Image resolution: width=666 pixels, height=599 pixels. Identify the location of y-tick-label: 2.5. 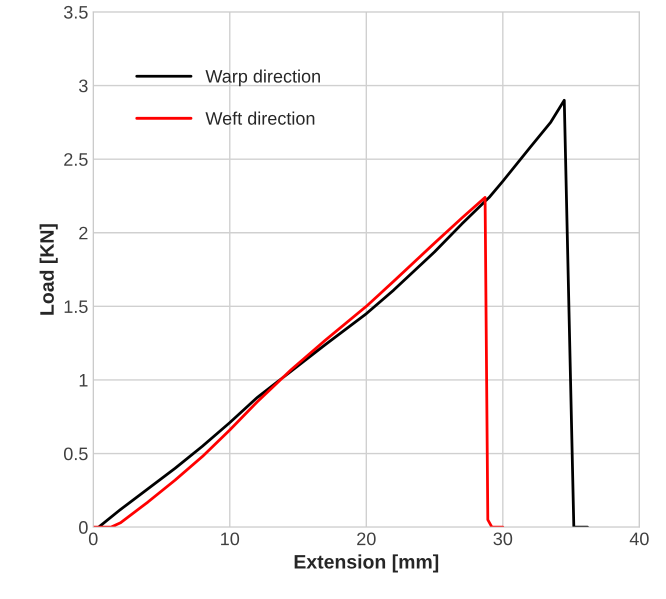
(76, 159).